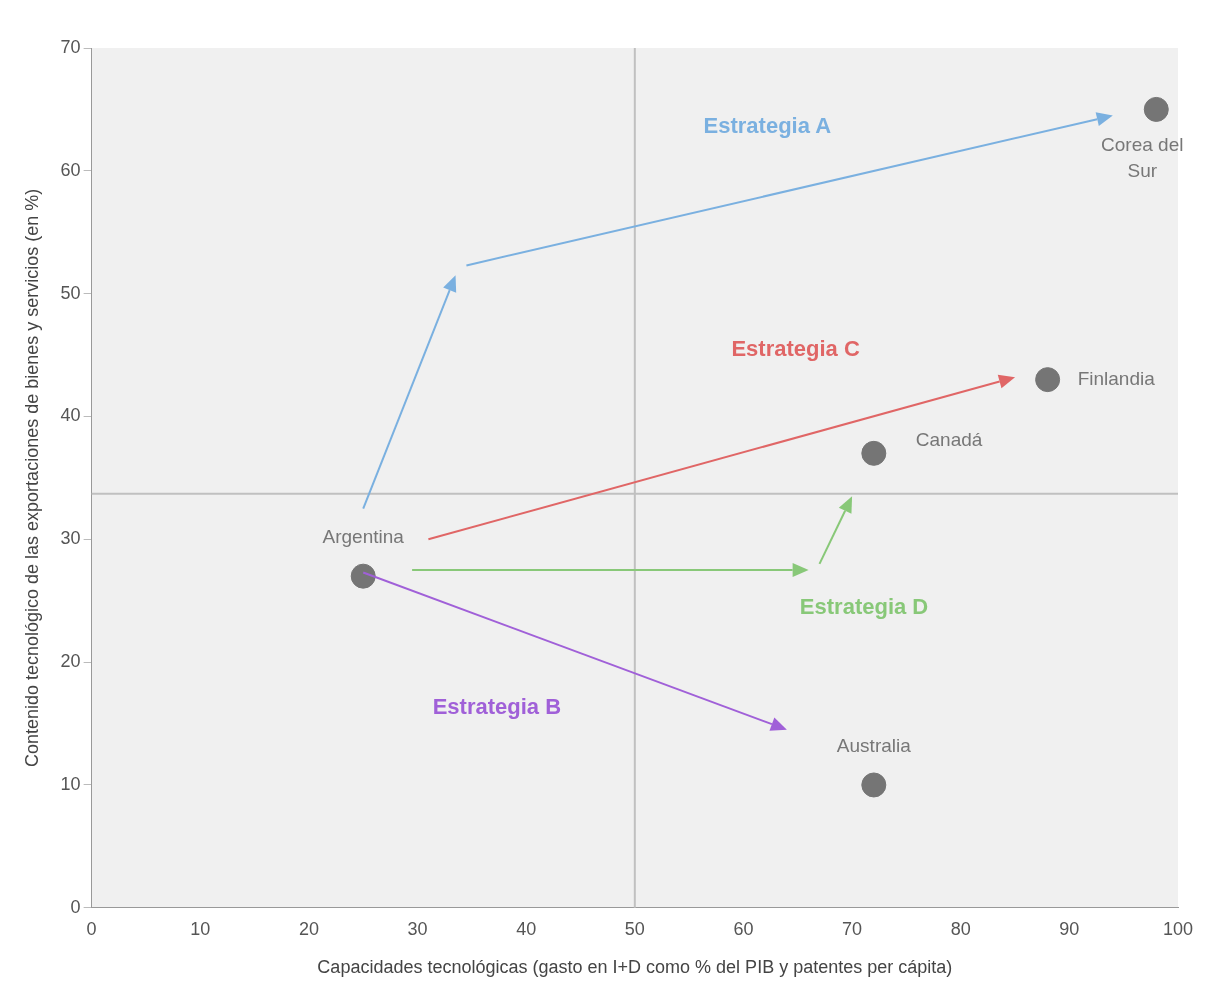 The image size is (1209, 1001). Describe the element at coordinates (1116, 378) in the screenshot. I see `series-label: Finlandia` at that location.